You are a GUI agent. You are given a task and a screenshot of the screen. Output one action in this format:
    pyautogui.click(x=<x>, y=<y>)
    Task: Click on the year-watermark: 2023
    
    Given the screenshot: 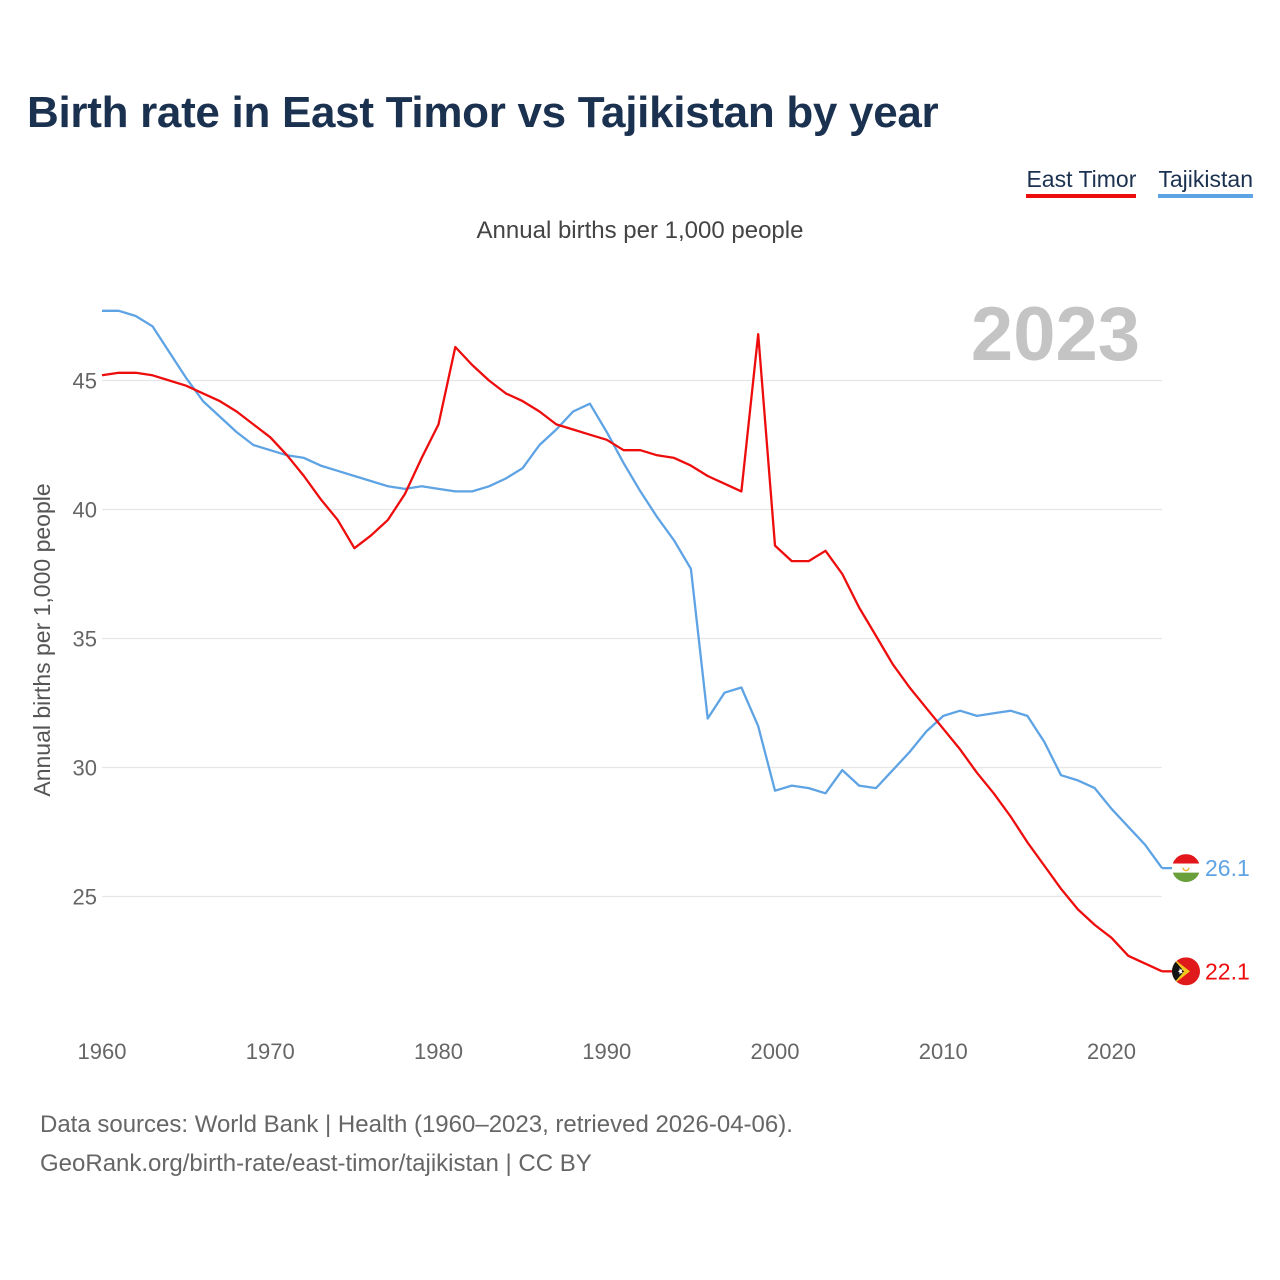 What is the action you would take?
    pyautogui.click(x=1055, y=334)
    